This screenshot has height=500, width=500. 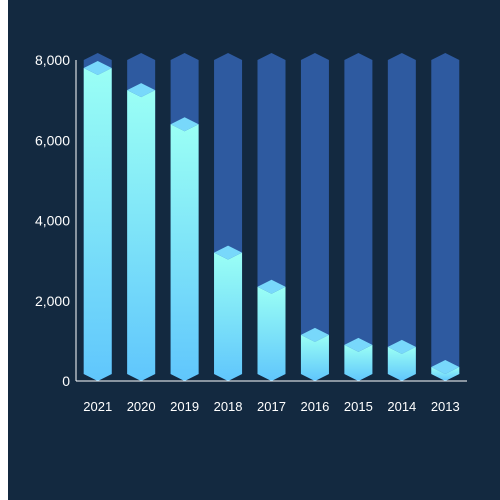 I want to click on track-bar-2014, so click(x=401, y=217).